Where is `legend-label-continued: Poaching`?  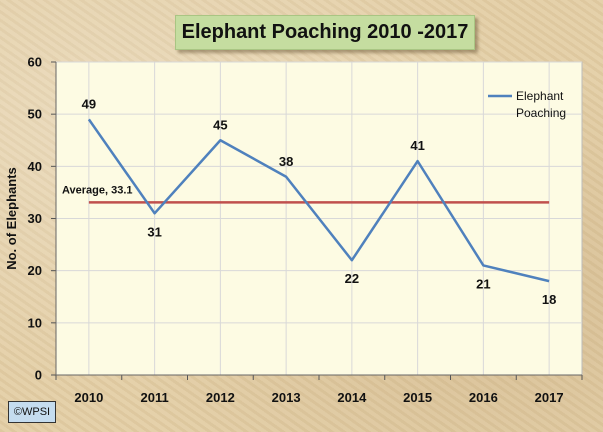
legend-label-continued: Poaching is located at coordinates (541, 113).